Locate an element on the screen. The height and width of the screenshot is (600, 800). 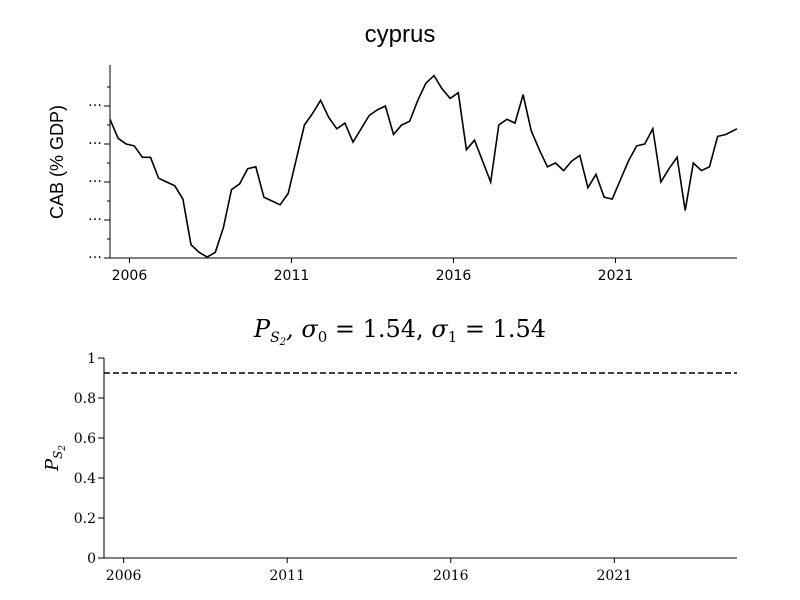
y-tick-label: 0 is located at coordinates (91, 559).